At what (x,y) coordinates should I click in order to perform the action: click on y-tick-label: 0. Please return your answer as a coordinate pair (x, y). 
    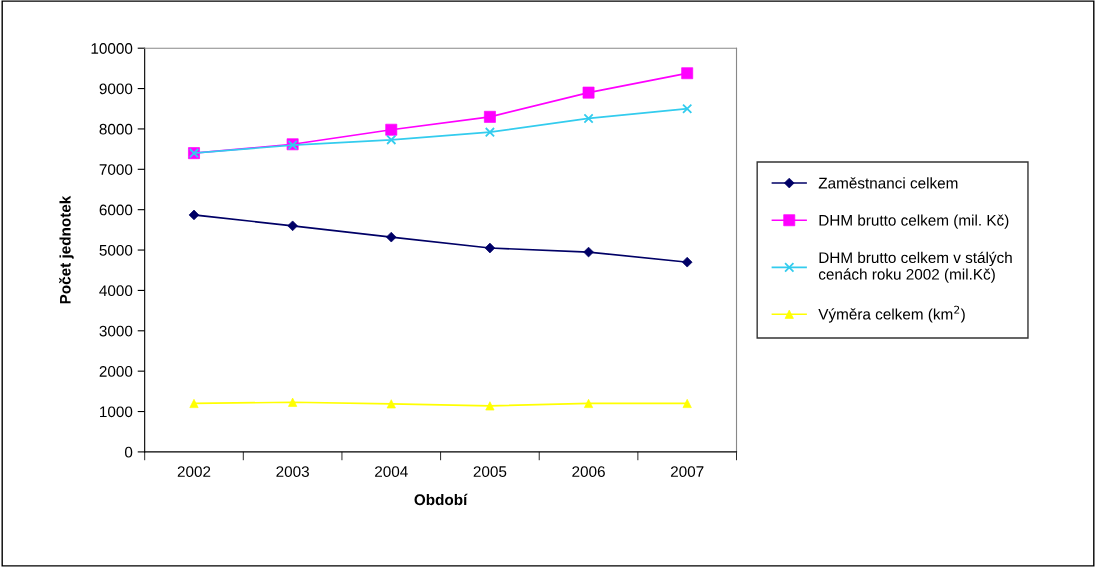
    Looking at the image, I should click on (128, 452).